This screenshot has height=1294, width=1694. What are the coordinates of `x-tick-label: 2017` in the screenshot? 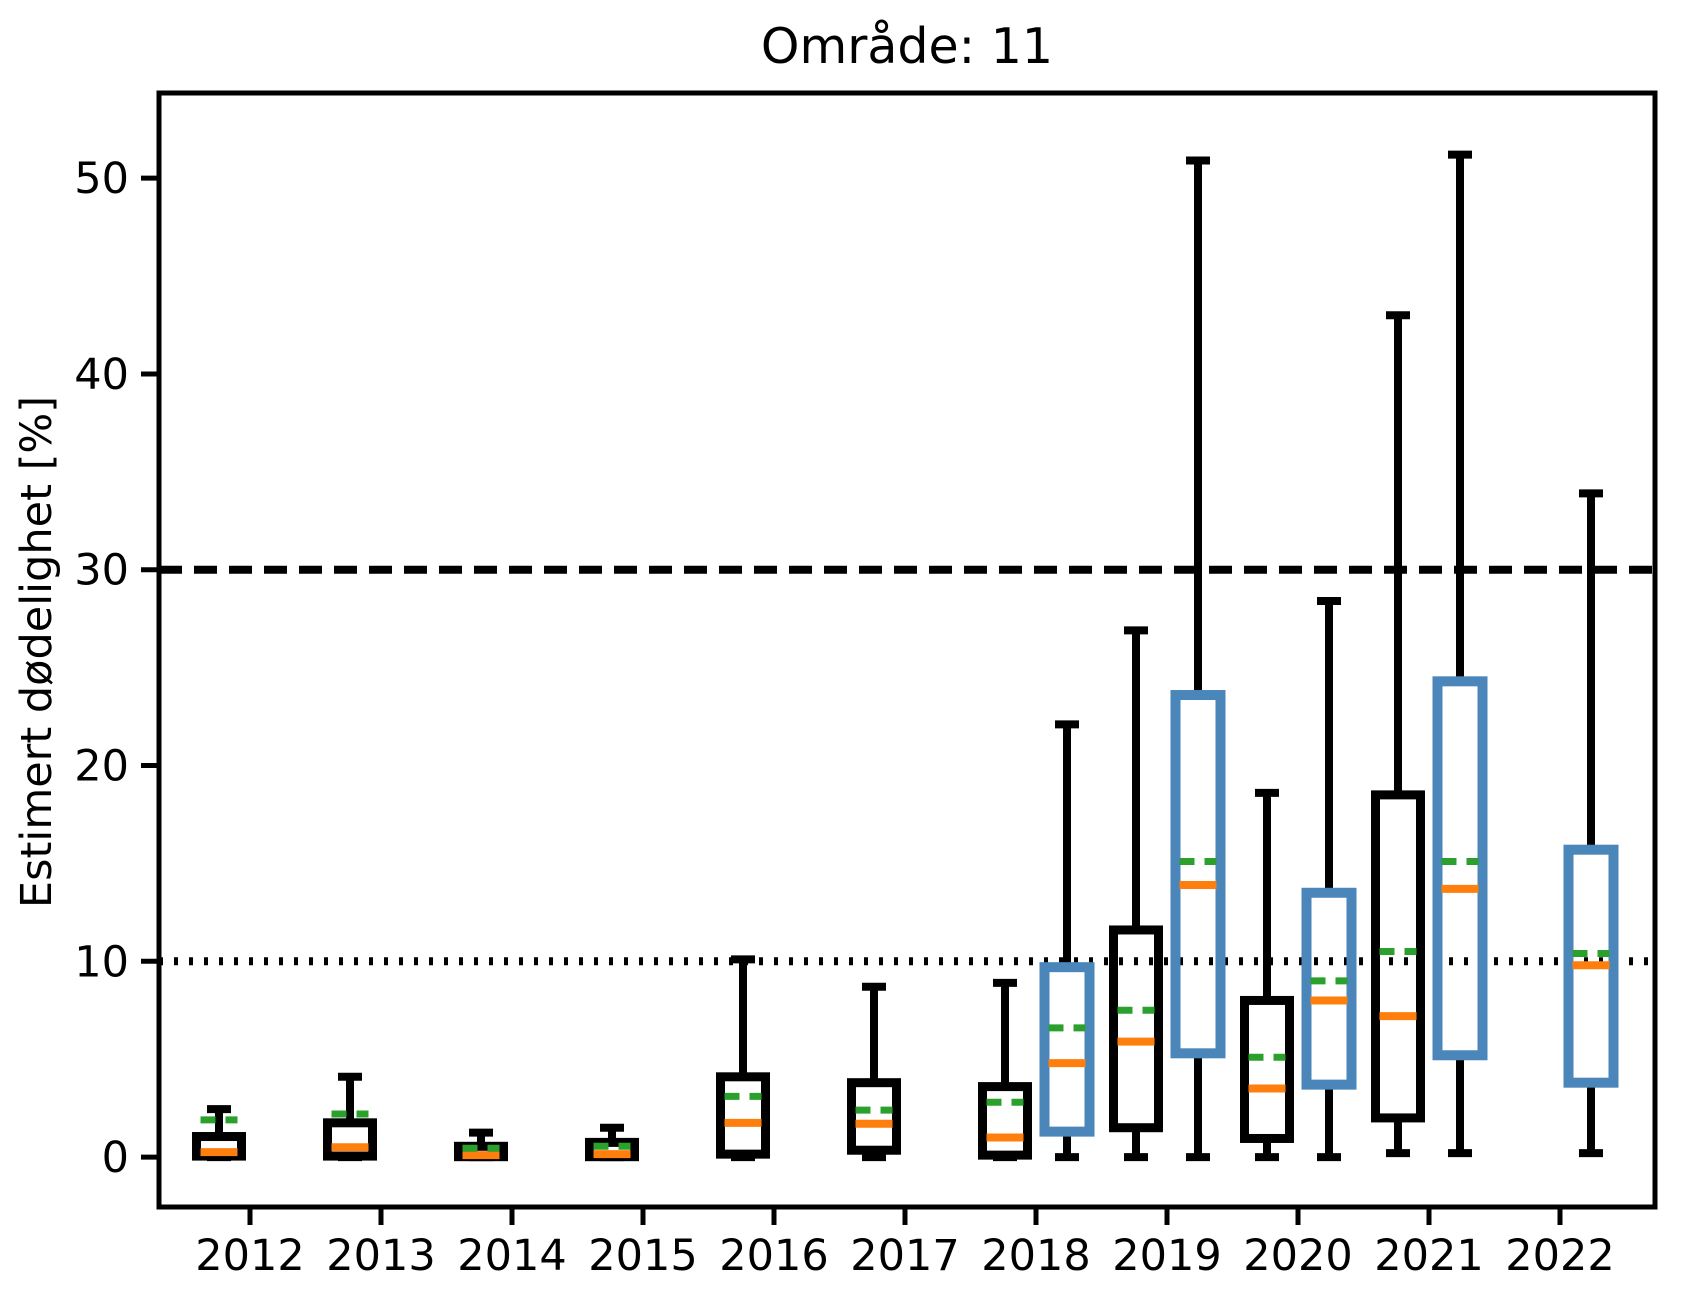 It's located at (904, 1256).